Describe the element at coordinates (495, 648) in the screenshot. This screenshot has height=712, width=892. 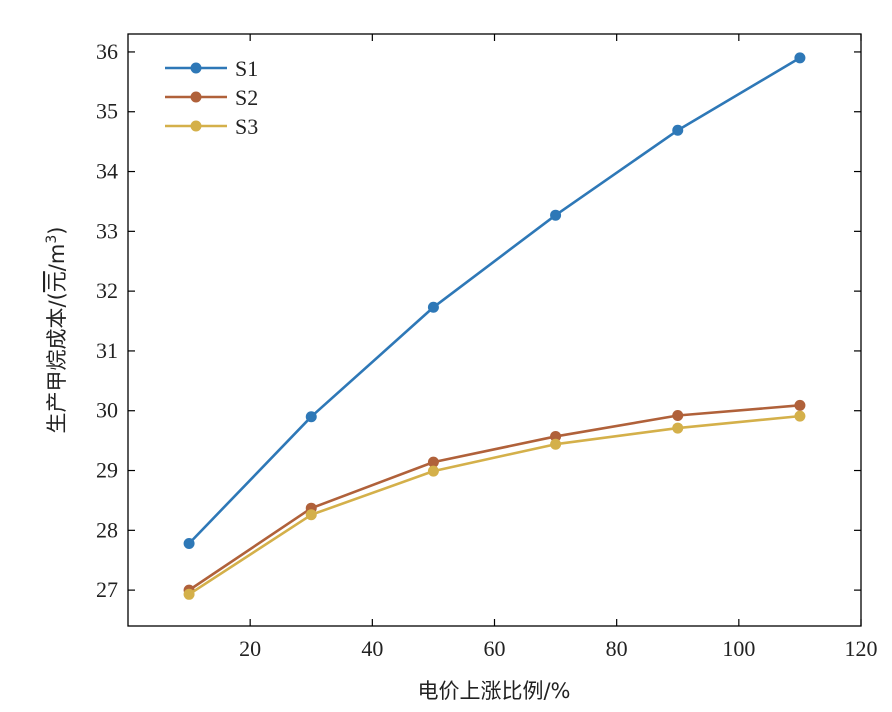
I see `x-tick-label: 60` at that location.